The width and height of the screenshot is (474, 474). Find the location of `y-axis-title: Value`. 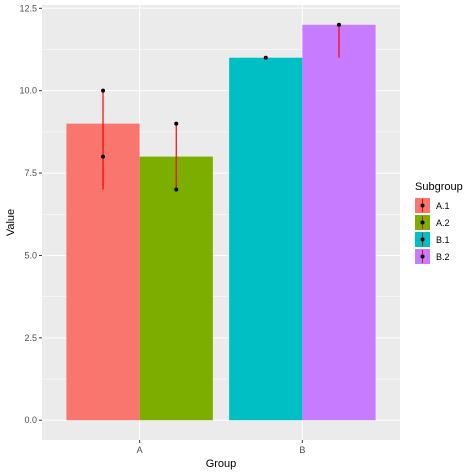

y-axis-title: Value is located at coordinates (11, 222).